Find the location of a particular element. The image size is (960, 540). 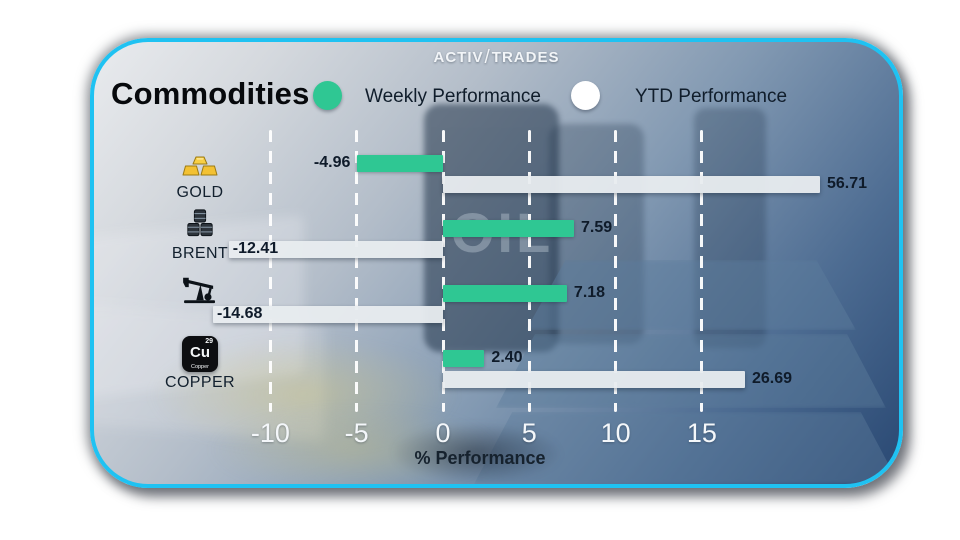

commodity-label: BRENT is located at coordinates (200, 253).